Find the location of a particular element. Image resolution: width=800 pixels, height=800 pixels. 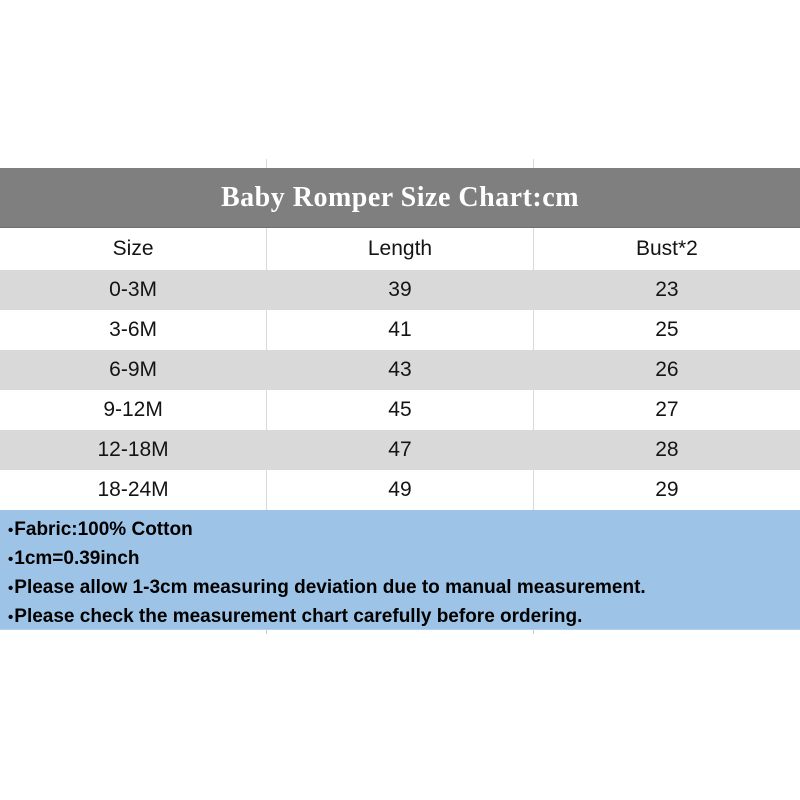

table-header-row: Size Length Bust*2 is located at coordinates (400, 249).